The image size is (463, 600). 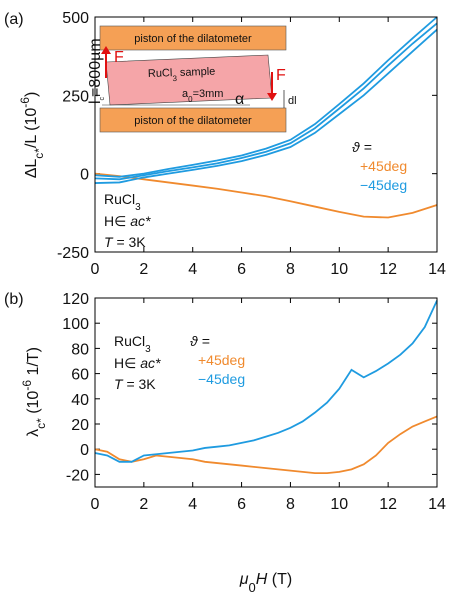 I want to click on label-part: a, so click(x=185, y=94).